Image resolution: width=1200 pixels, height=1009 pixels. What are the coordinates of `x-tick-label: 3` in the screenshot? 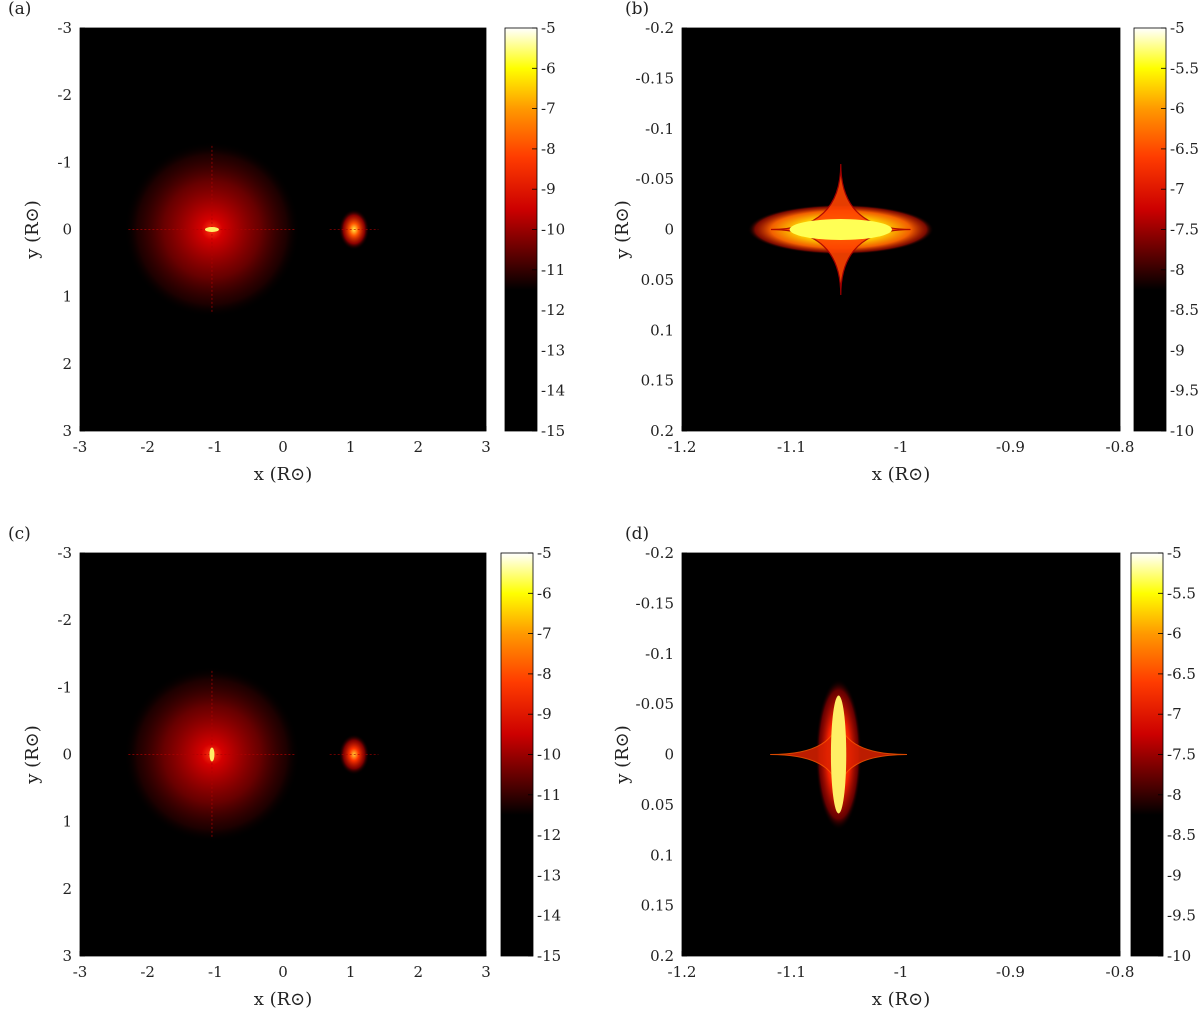 It's located at (486, 447).